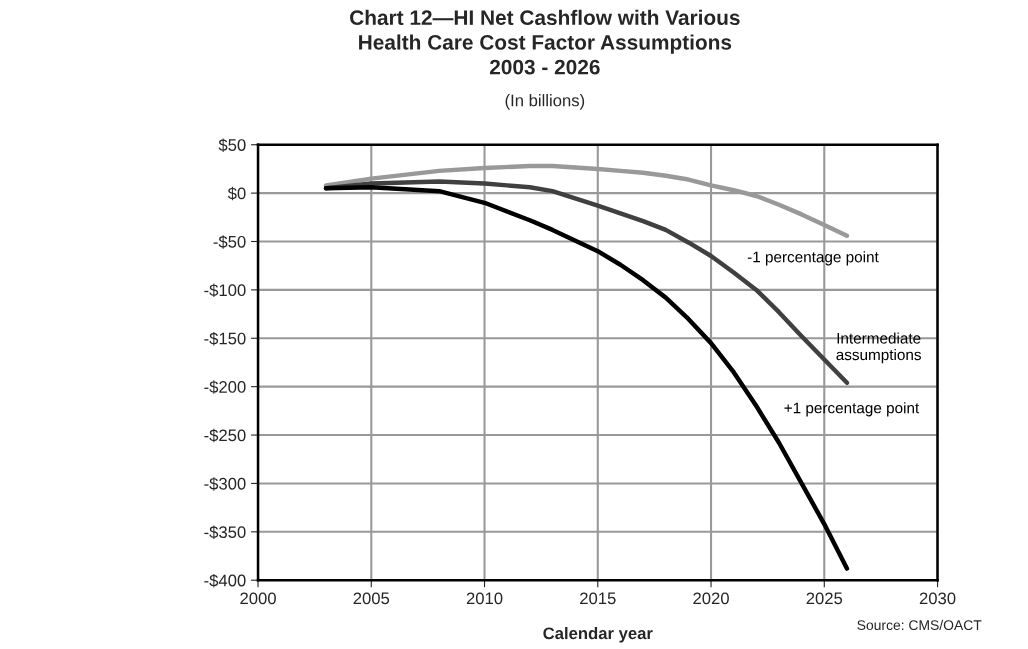  I want to click on x-tick-label: 2030, so click(937, 598).